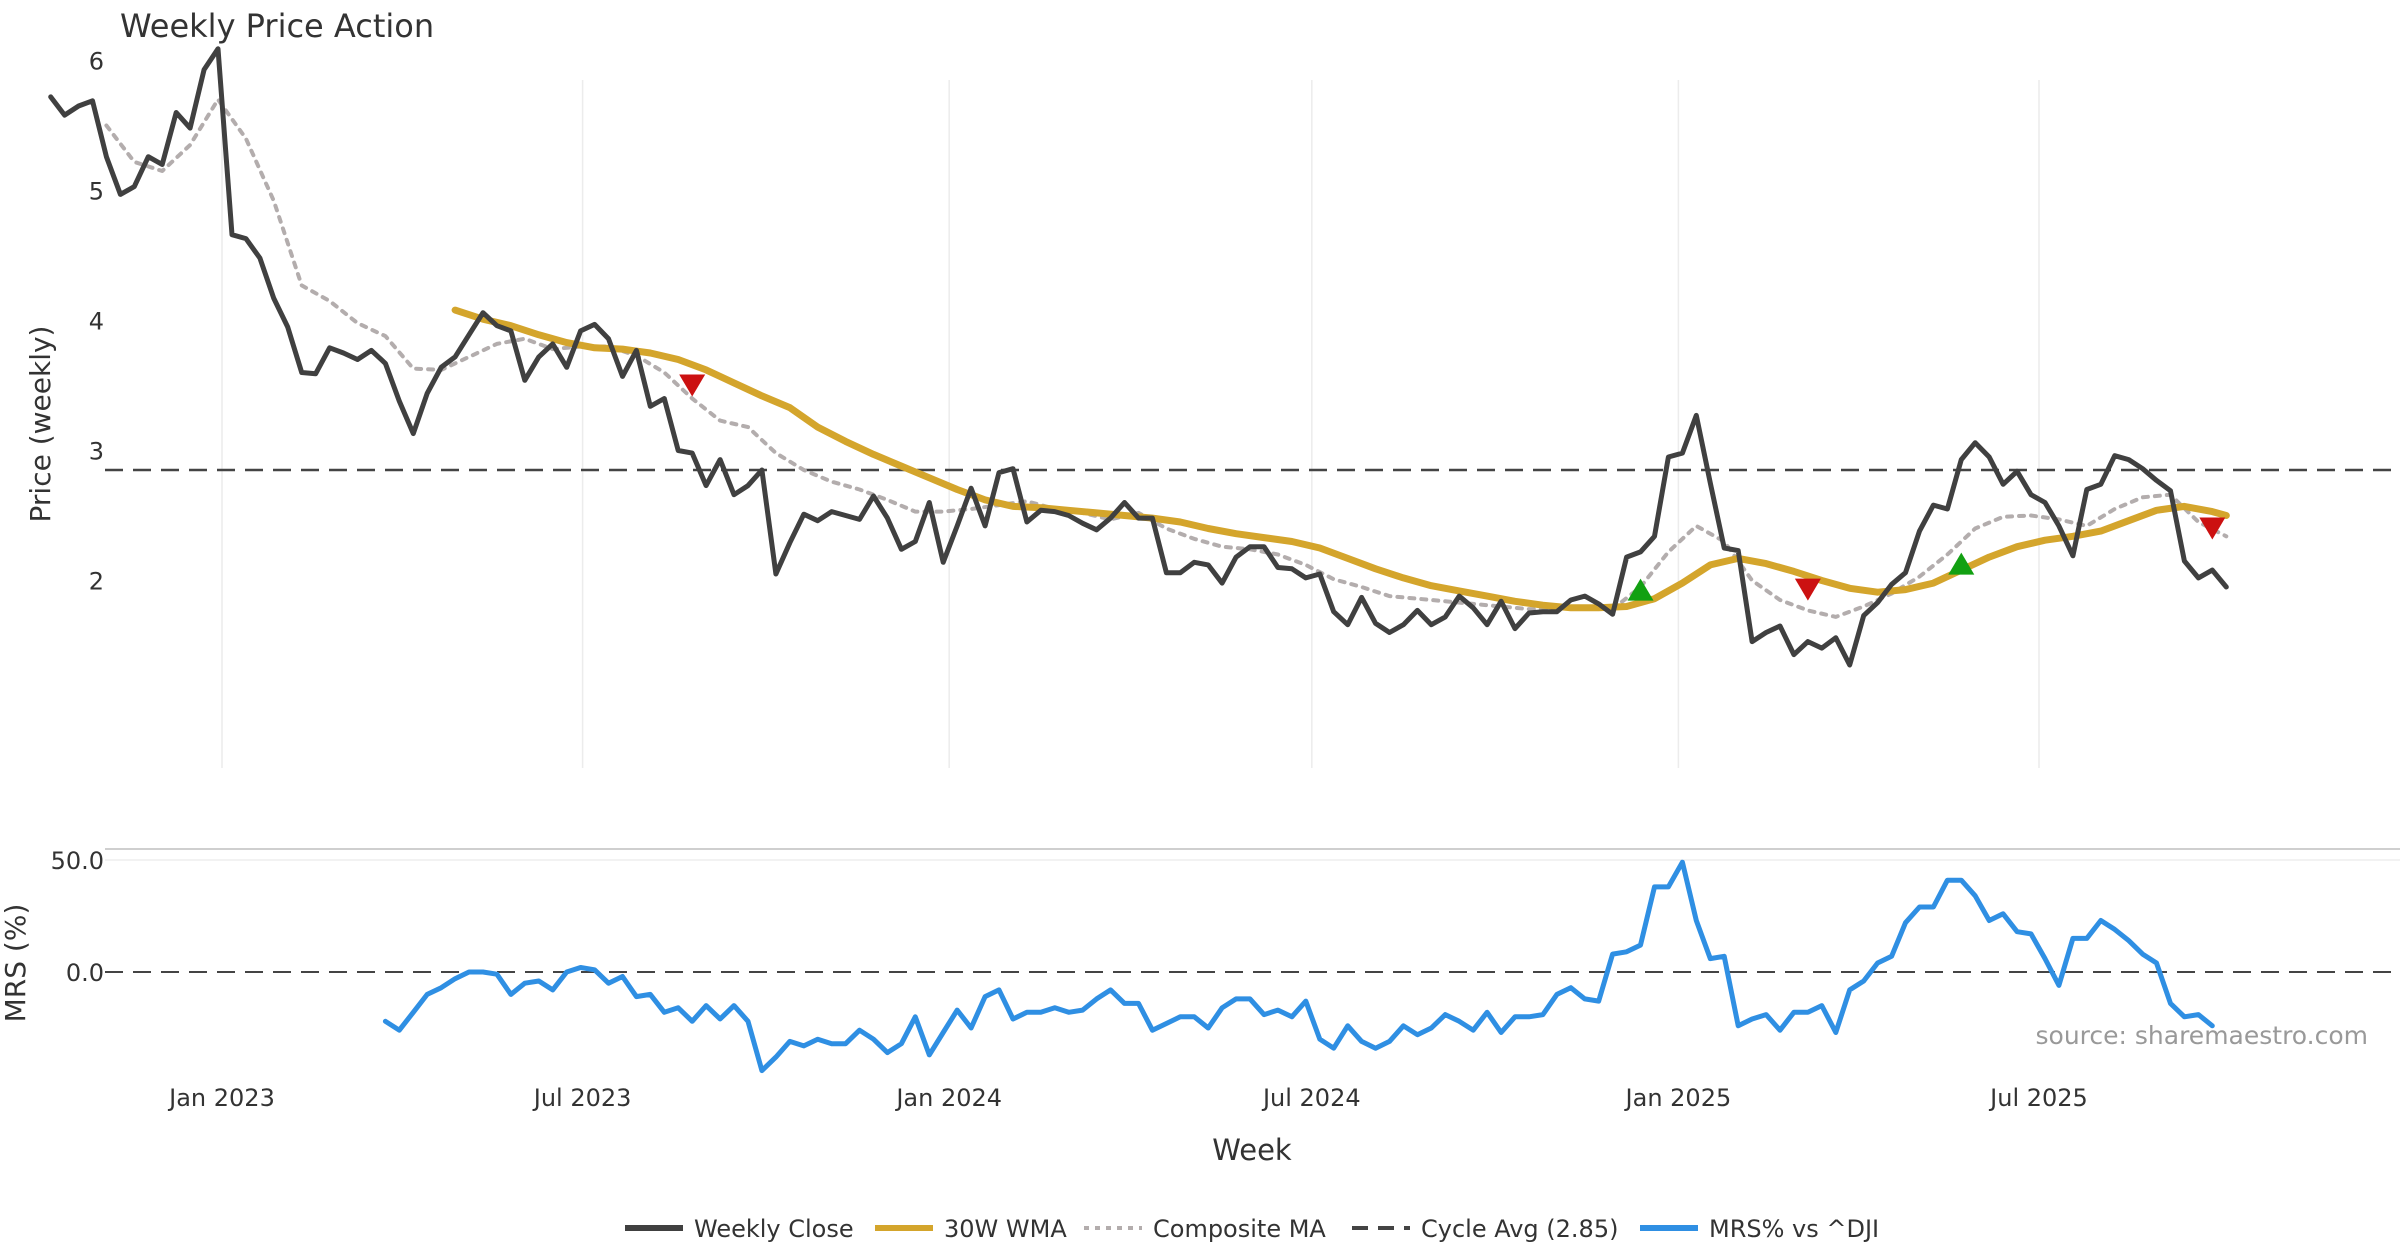 Image resolution: width=2400 pixels, height=1260 pixels. Describe the element at coordinates (1678, 1098) in the screenshot. I see `x-tick-label: Jan 2025` at that location.